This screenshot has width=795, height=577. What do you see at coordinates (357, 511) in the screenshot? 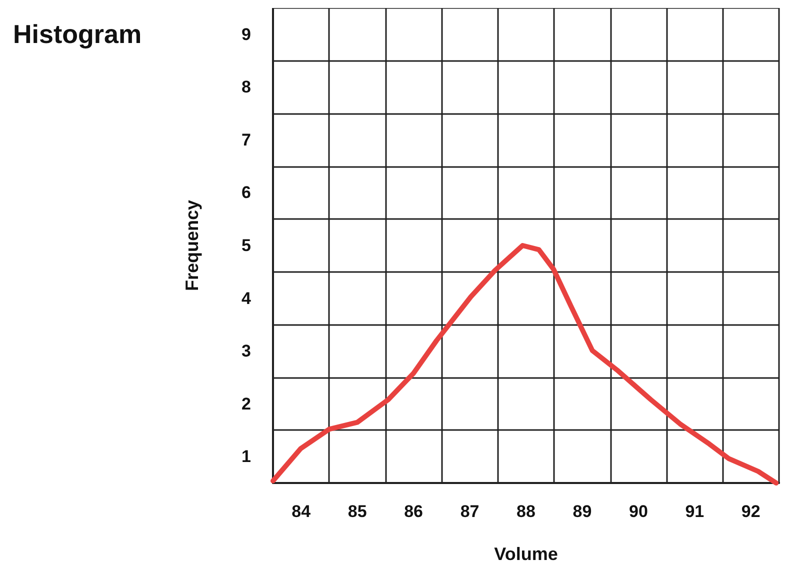
I see `x-tick-label: 85` at bounding box center [357, 511].